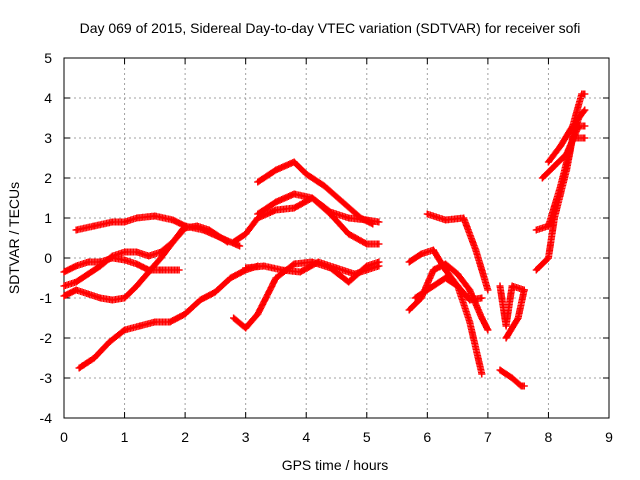 The image size is (640, 480). What do you see at coordinates (46, 378) in the screenshot?
I see `y-tick-label: -3` at bounding box center [46, 378].